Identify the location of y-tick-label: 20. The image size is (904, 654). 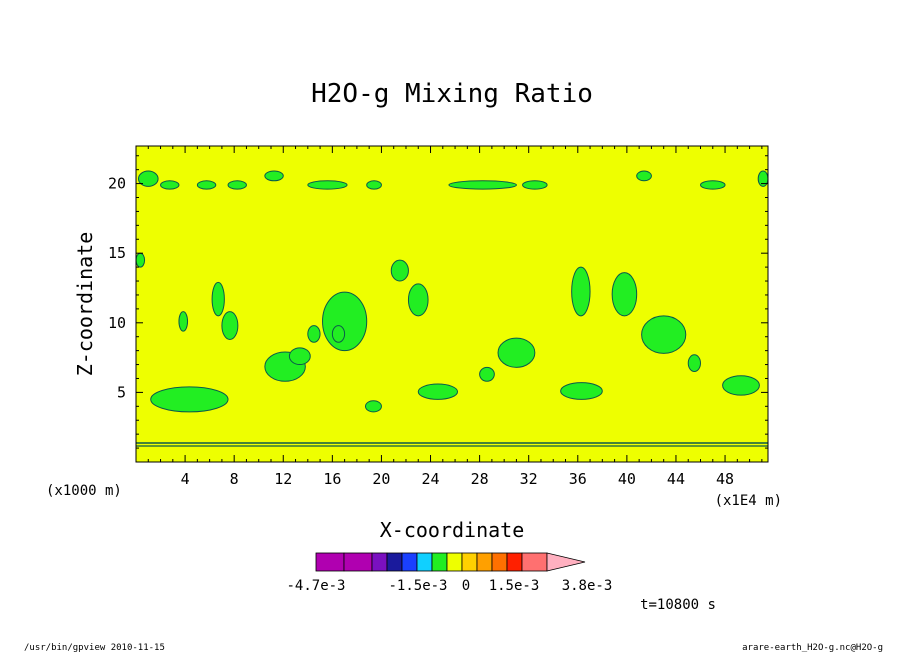
(117, 184).